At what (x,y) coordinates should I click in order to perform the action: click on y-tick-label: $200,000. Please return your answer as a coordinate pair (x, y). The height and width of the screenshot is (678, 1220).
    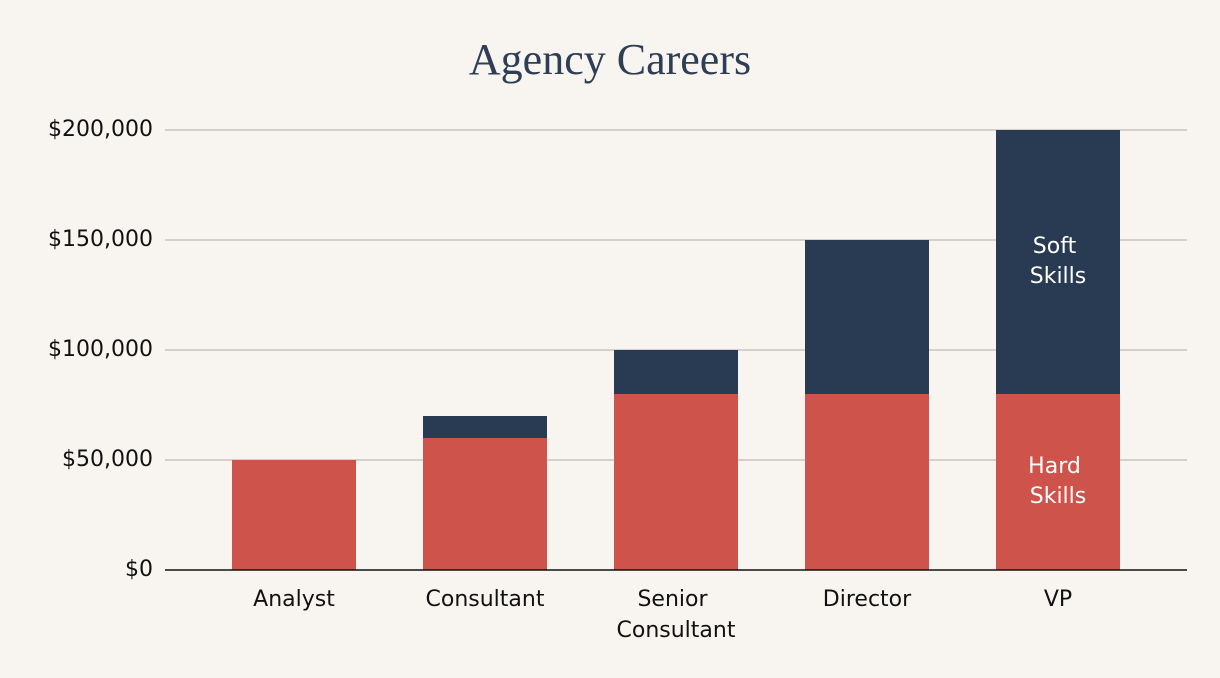
    Looking at the image, I should click on (100, 129).